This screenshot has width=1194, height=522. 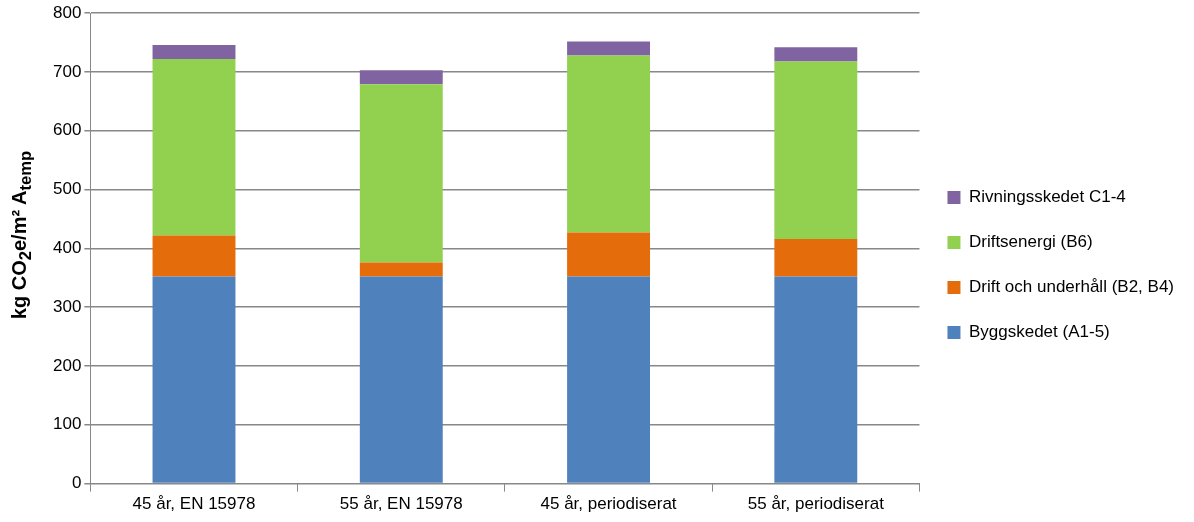 I want to click on x-tick-label: 45 år, periodiserat, so click(x=608, y=504).